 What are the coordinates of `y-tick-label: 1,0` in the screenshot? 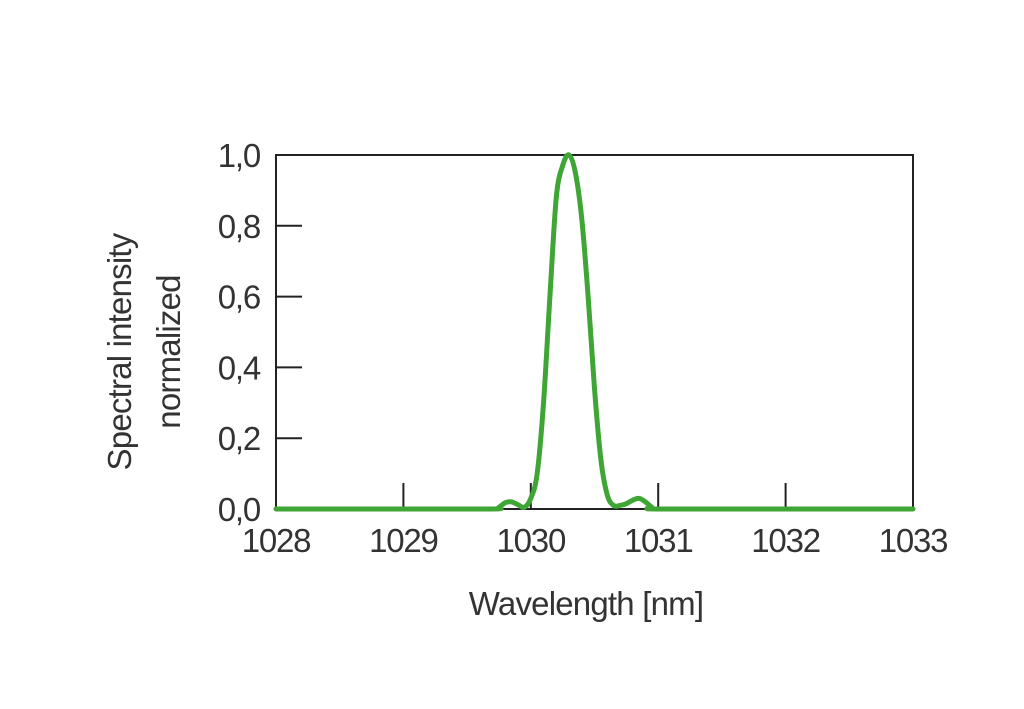 It's located at (239, 155).